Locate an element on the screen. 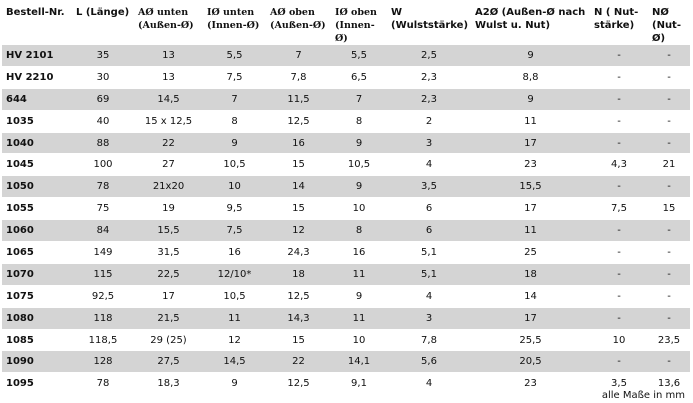 Image resolution: width=693 pixels, height=403 pixels. table-cell: 8,8 is located at coordinates (530, 77).